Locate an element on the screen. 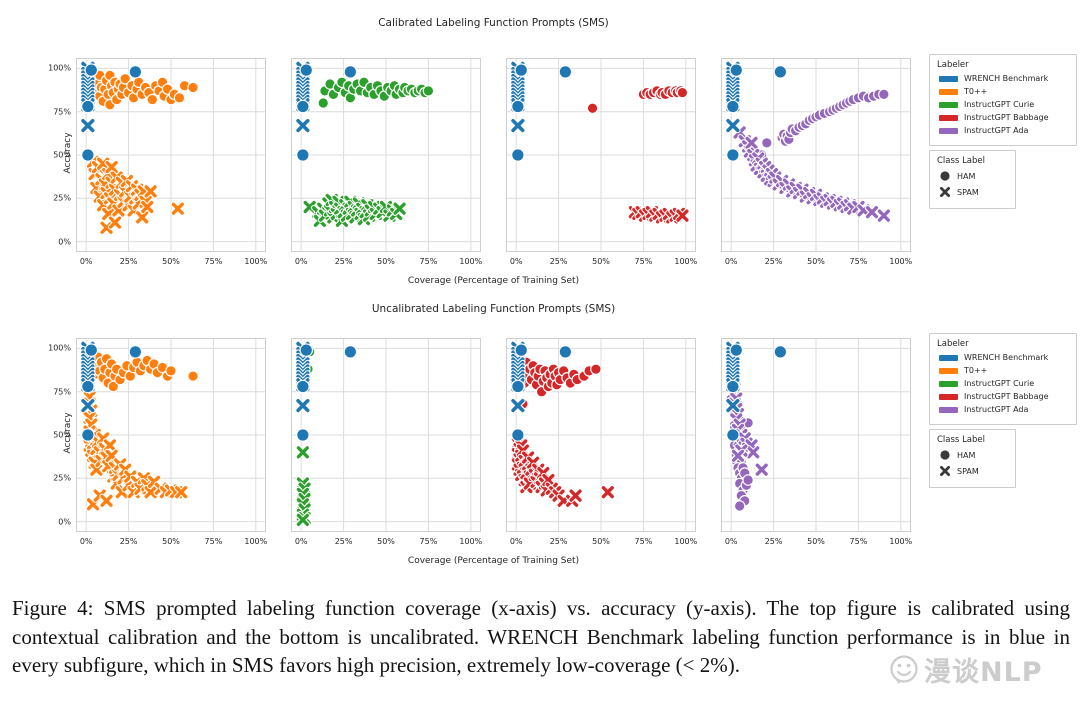 The height and width of the screenshot is (720, 1080). legend-class-label-top: Class Label HAM SPAM is located at coordinates (972, 179).